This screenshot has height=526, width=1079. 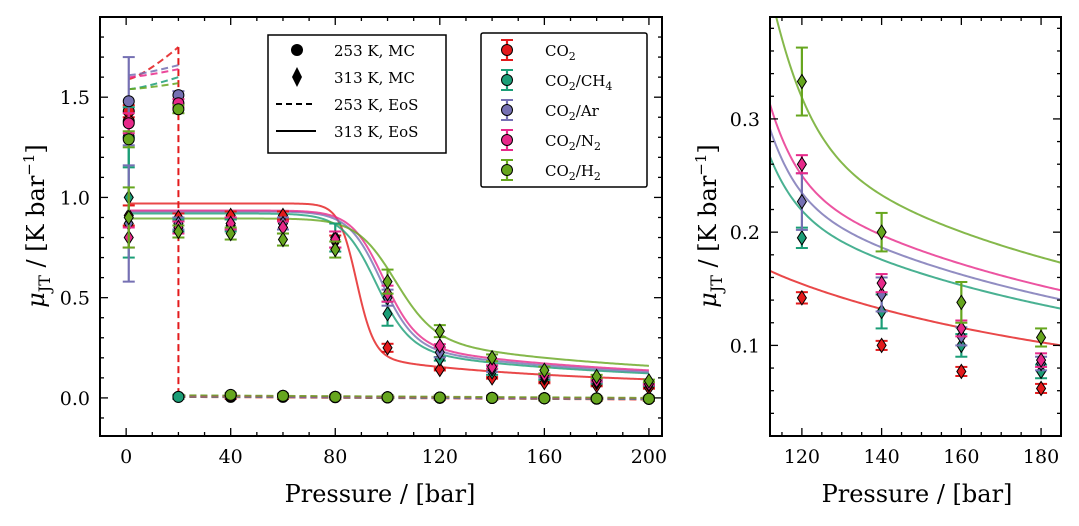 What do you see at coordinates (649, 457) in the screenshot?
I see `main-x-tick-label: 200` at bounding box center [649, 457].